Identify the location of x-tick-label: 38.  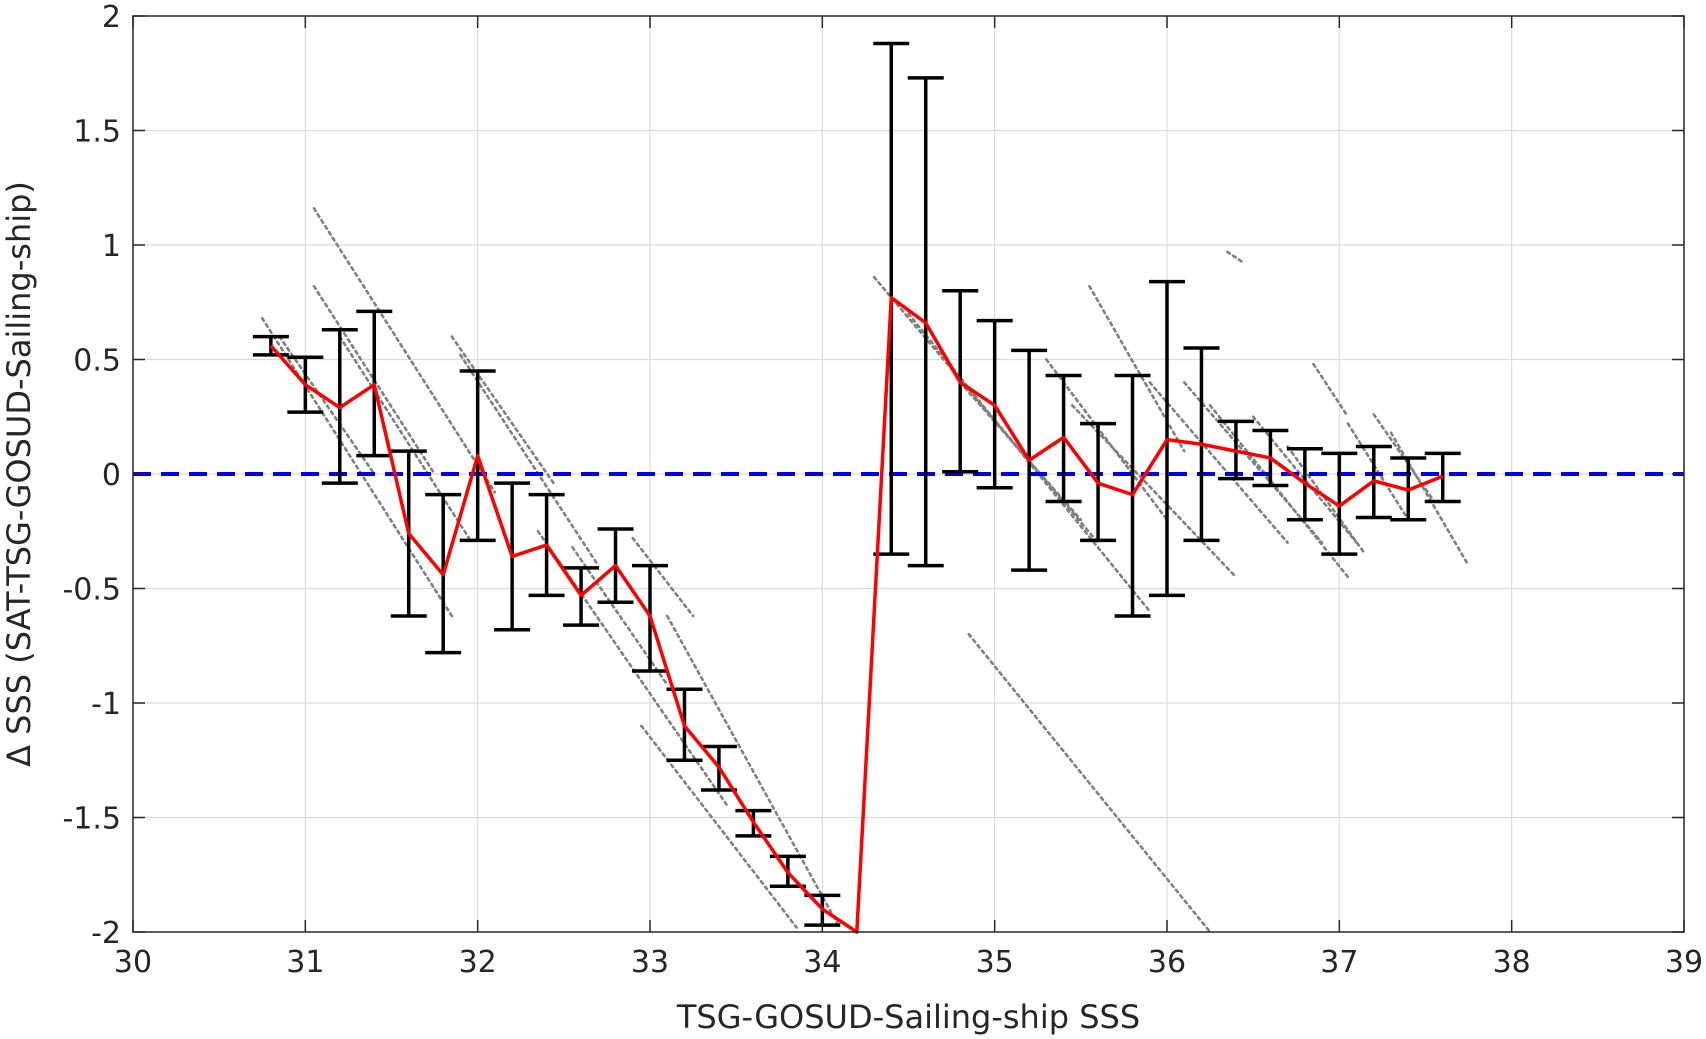
(1512, 962).